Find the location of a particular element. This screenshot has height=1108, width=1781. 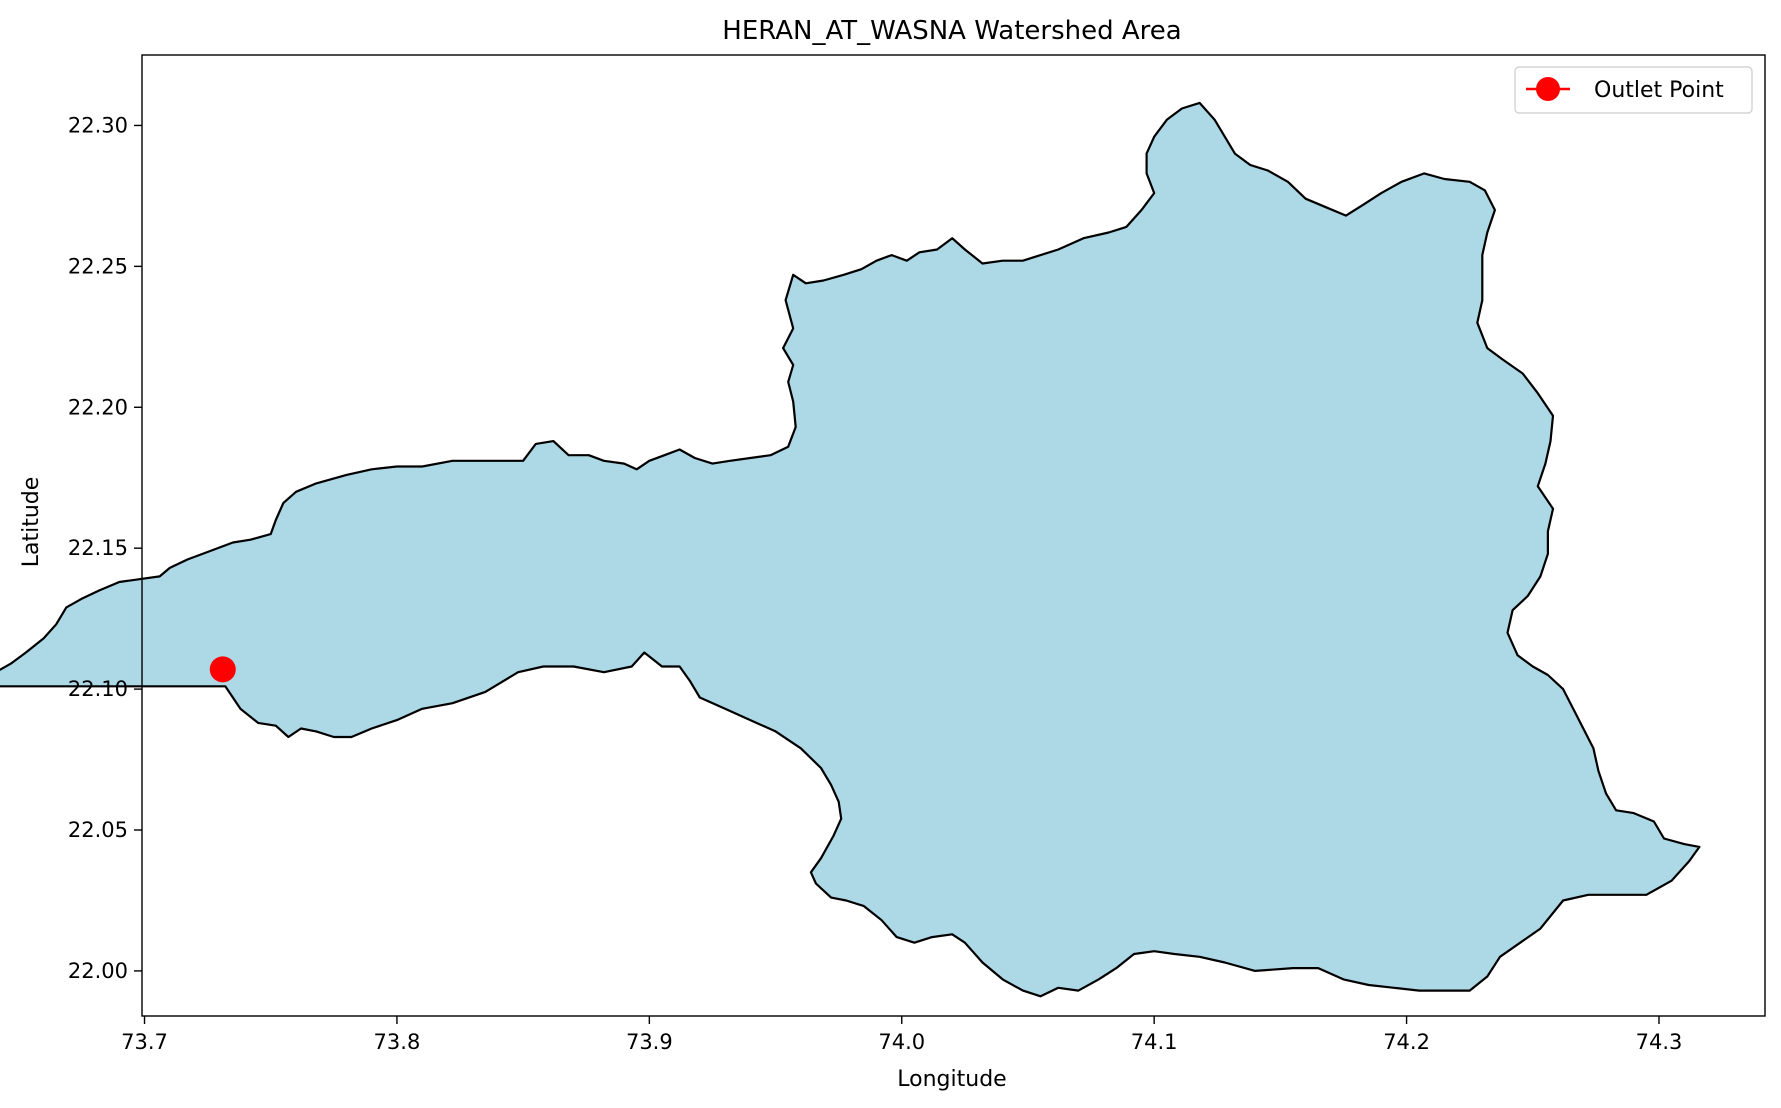

x-tick-label: 74.3 is located at coordinates (1659, 1042).